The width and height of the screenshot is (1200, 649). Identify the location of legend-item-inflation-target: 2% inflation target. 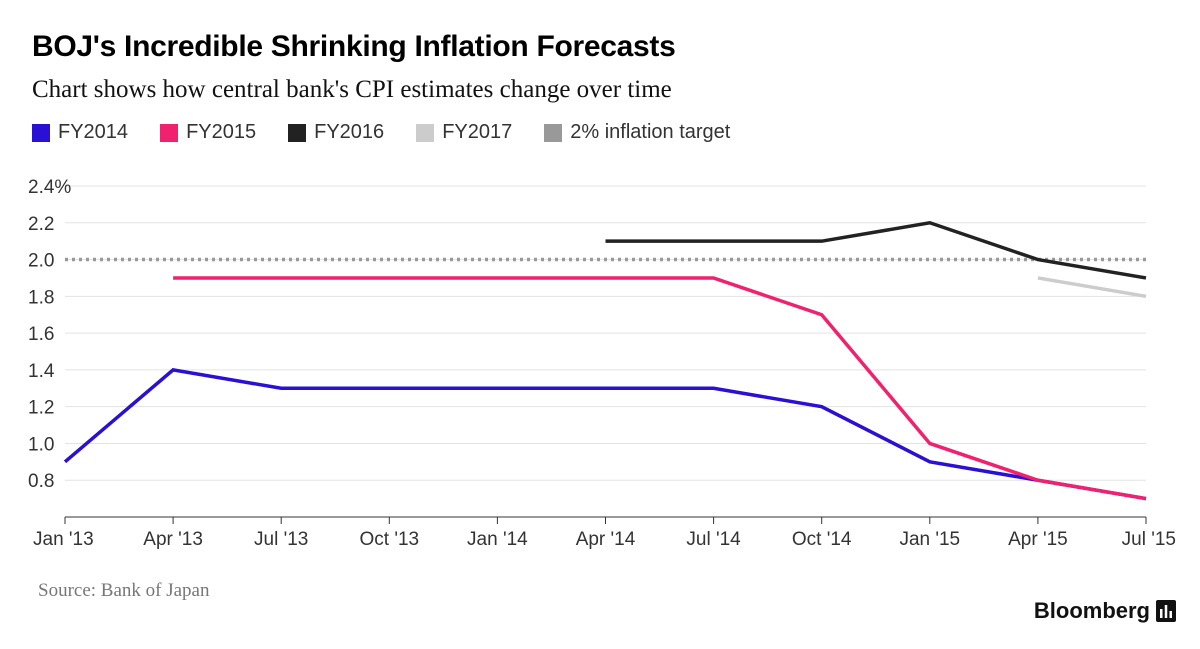
(637, 132).